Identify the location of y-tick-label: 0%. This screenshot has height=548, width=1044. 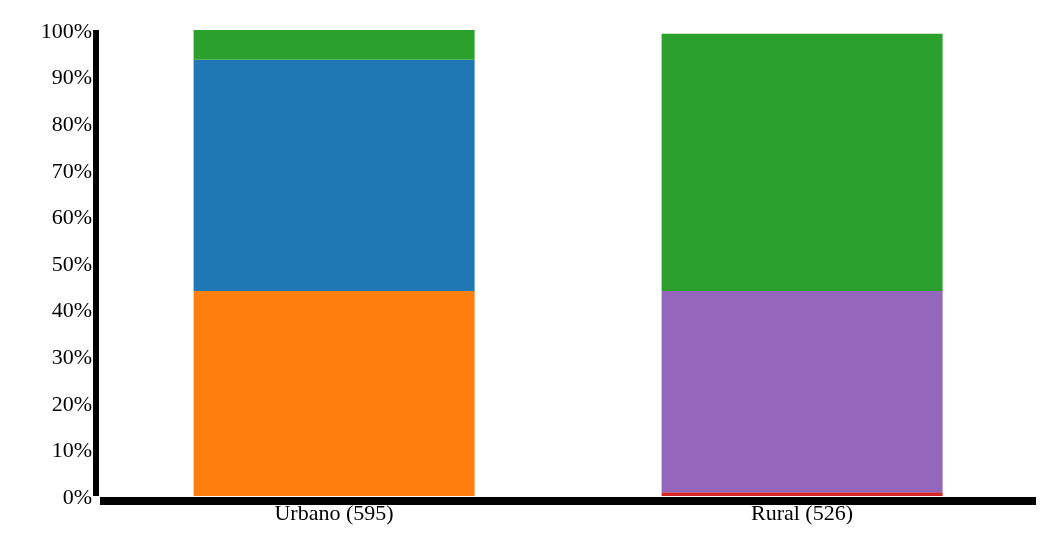
(77, 496).